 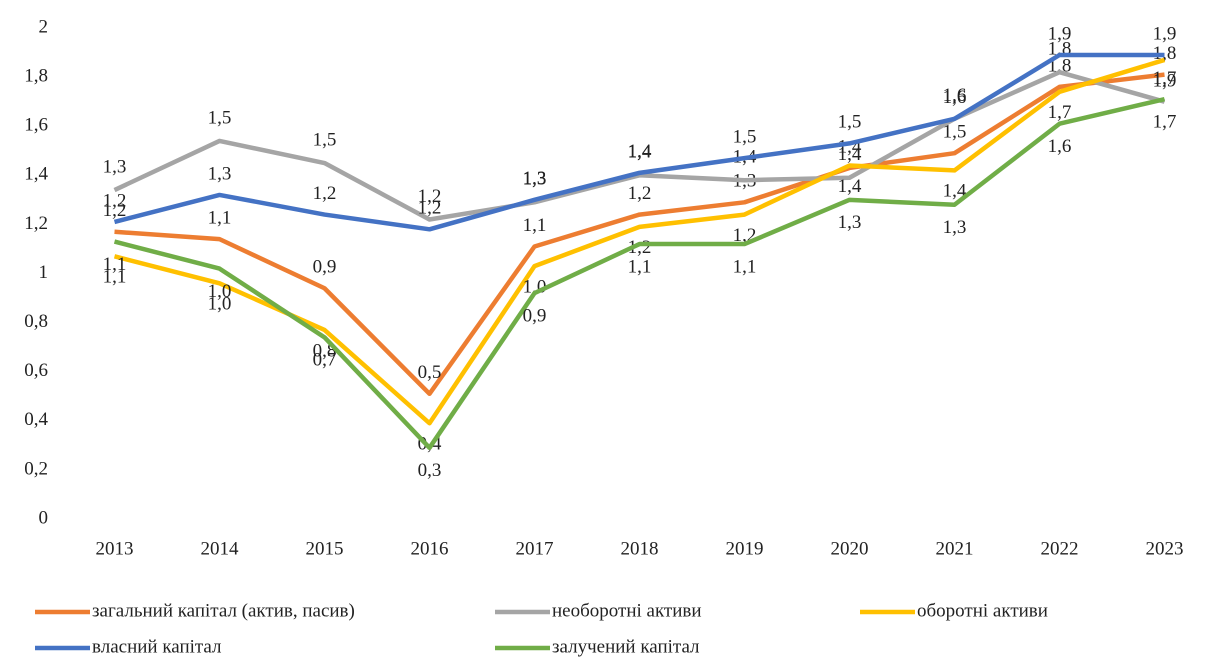 What do you see at coordinates (1060, 548) in the screenshot?
I see `x-tick-label: 2022` at bounding box center [1060, 548].